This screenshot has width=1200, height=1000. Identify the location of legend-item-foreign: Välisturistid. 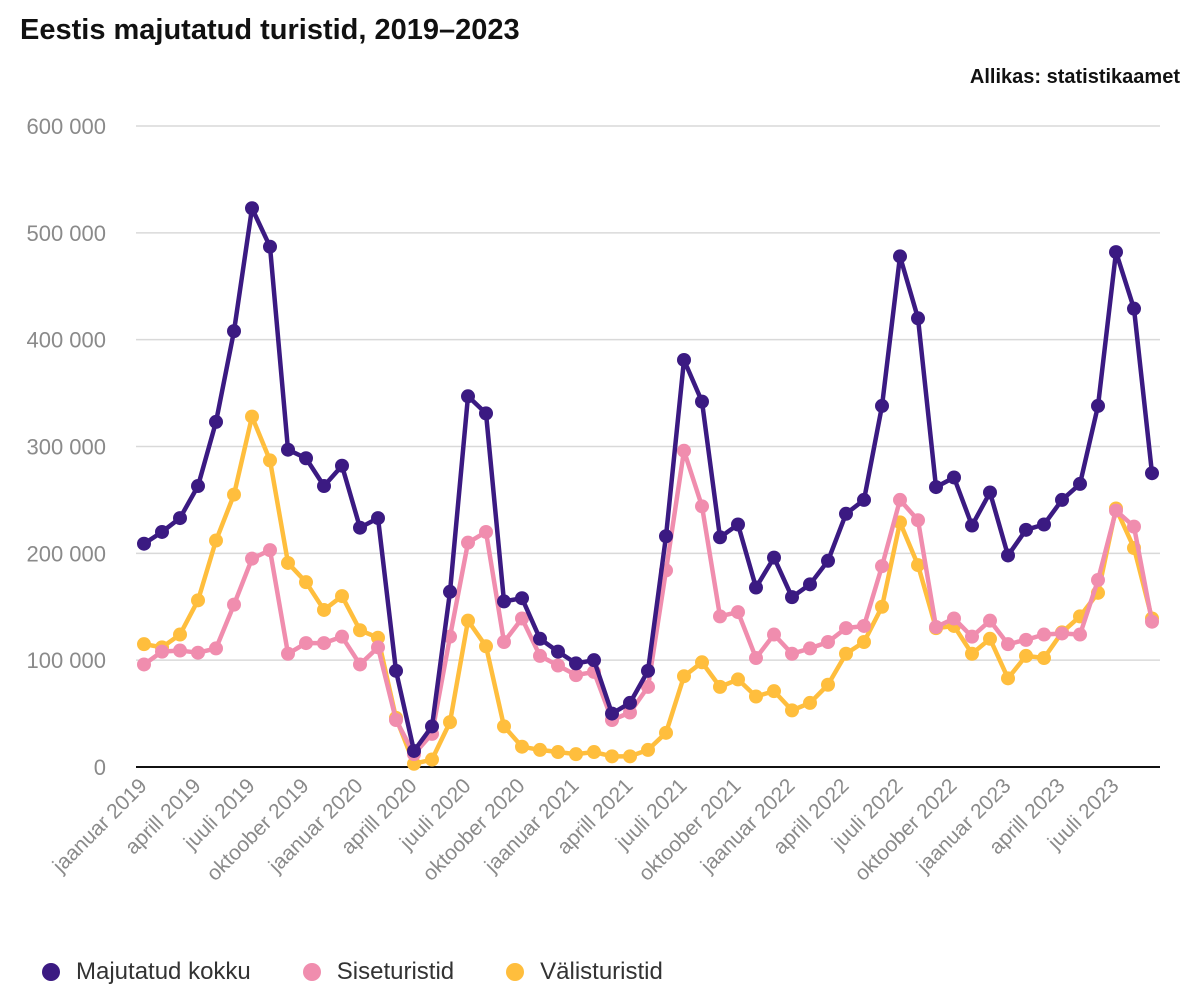
(584, 972).